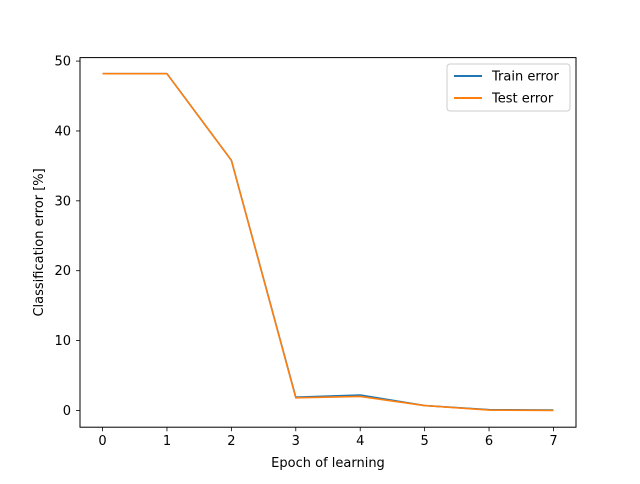 The height and width of the screenshot is (484, 640). I want to click on legend: Train error Test error, so click(508, 87).